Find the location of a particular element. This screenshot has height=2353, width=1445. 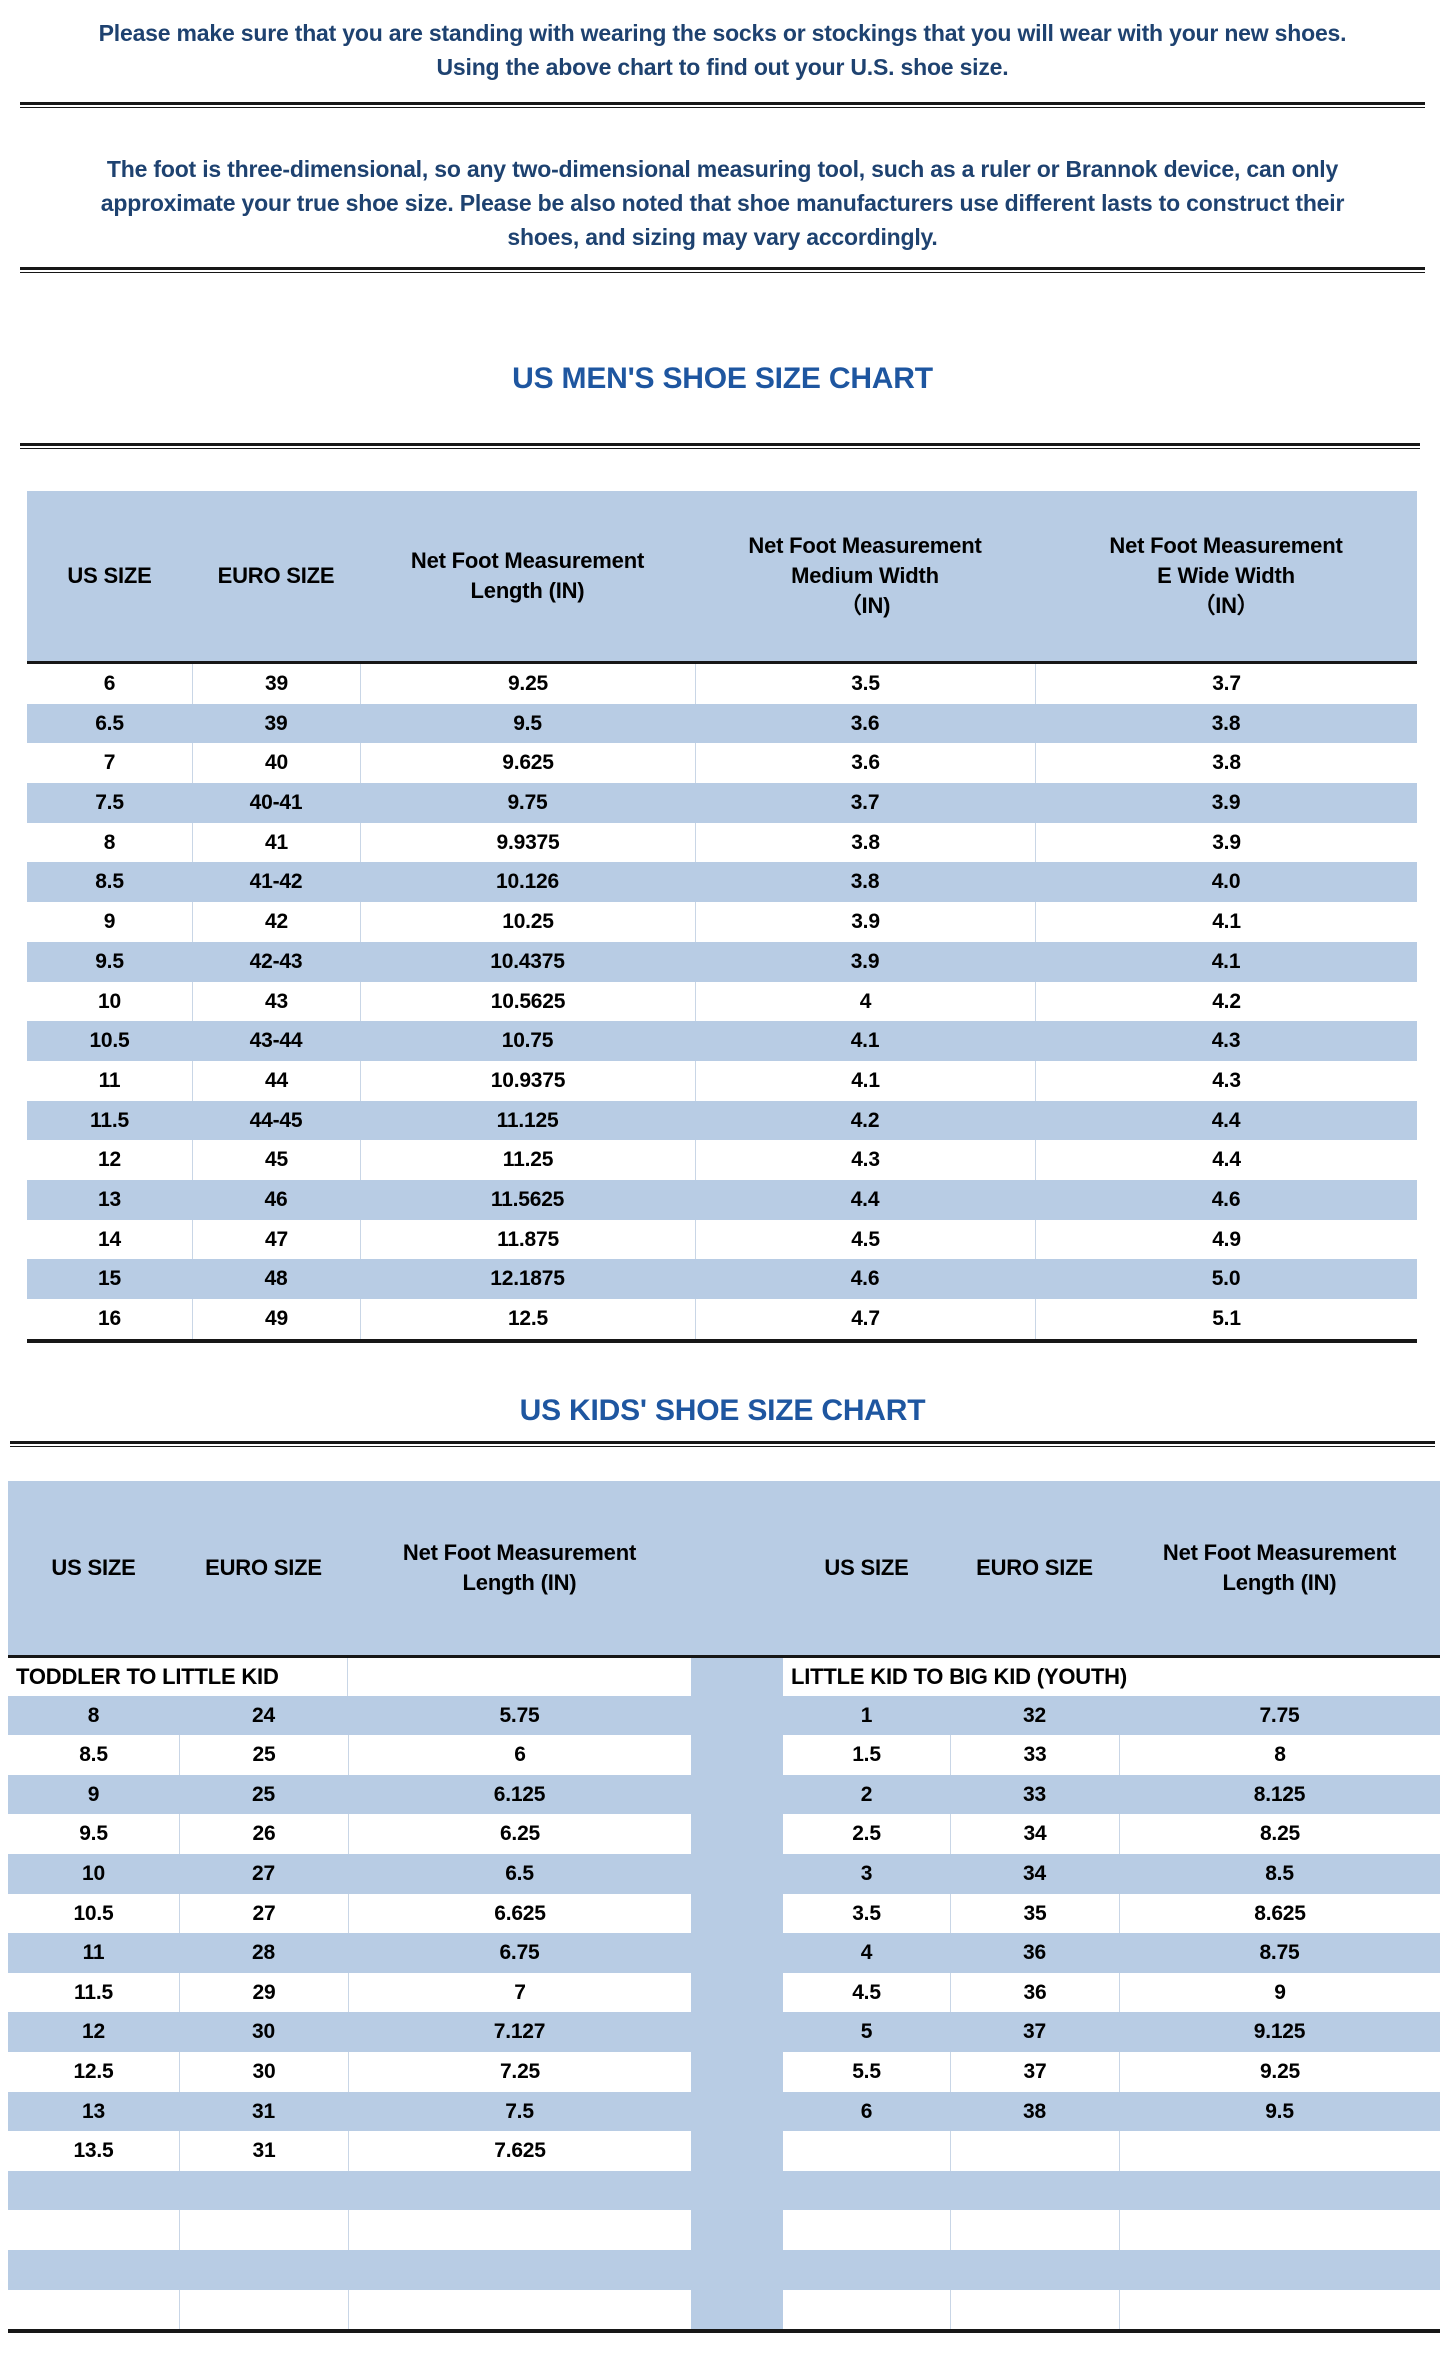

kids-table-row: 10 27 6.5 3 34 8.5 is located at coordinates (724, 1874).